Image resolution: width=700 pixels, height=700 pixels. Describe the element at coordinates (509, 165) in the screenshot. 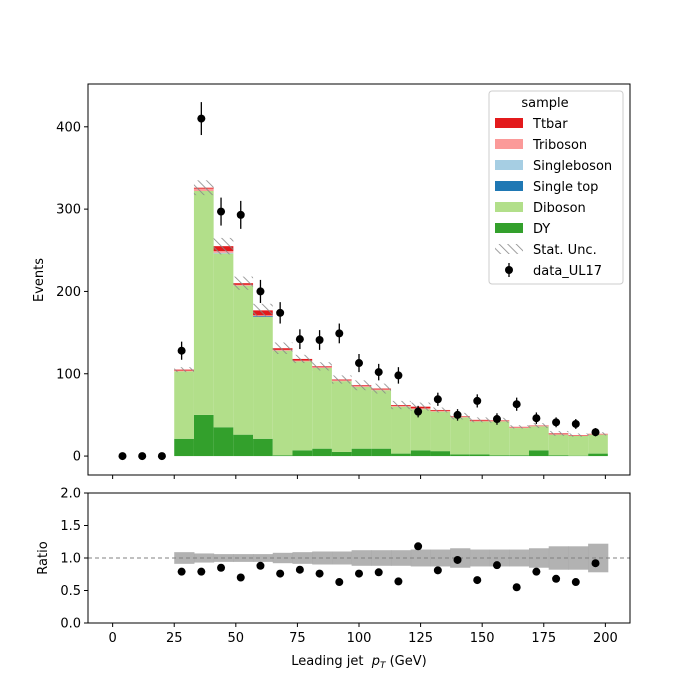

I see `legend-swatch-singleboson` at that location.